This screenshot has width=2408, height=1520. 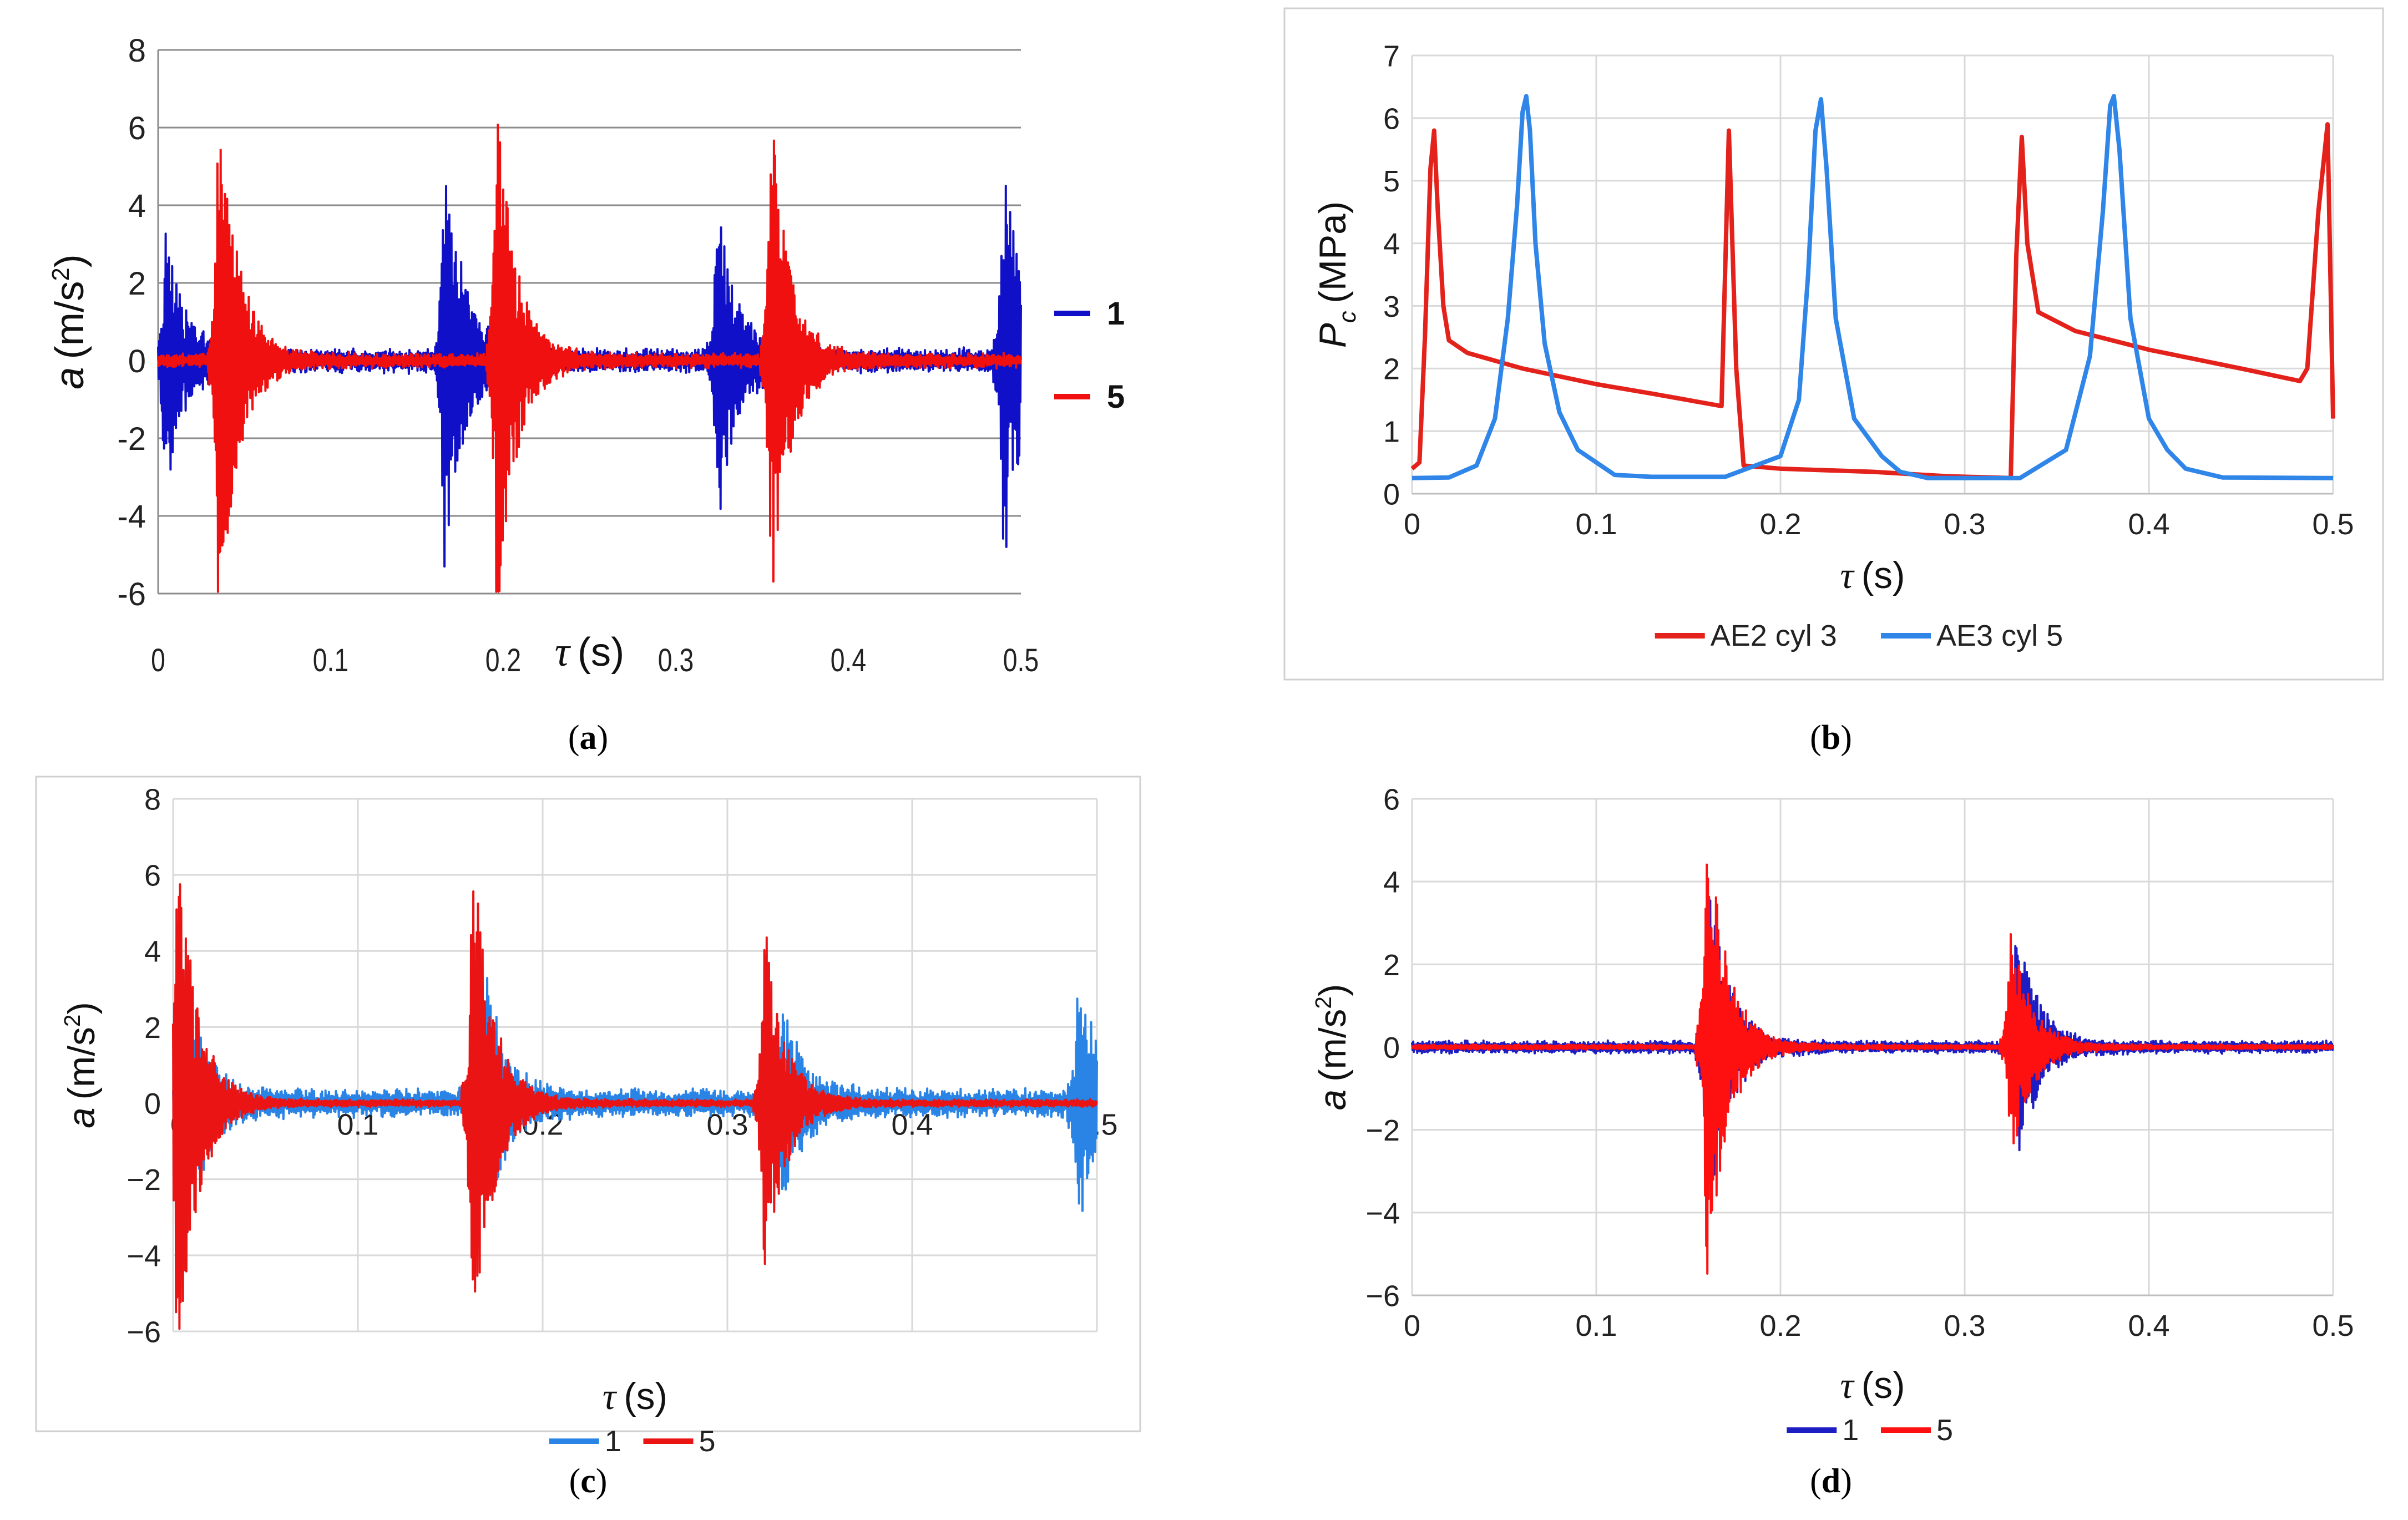 I want to click on caption-d: (d), so click(x=1831, y=1481).